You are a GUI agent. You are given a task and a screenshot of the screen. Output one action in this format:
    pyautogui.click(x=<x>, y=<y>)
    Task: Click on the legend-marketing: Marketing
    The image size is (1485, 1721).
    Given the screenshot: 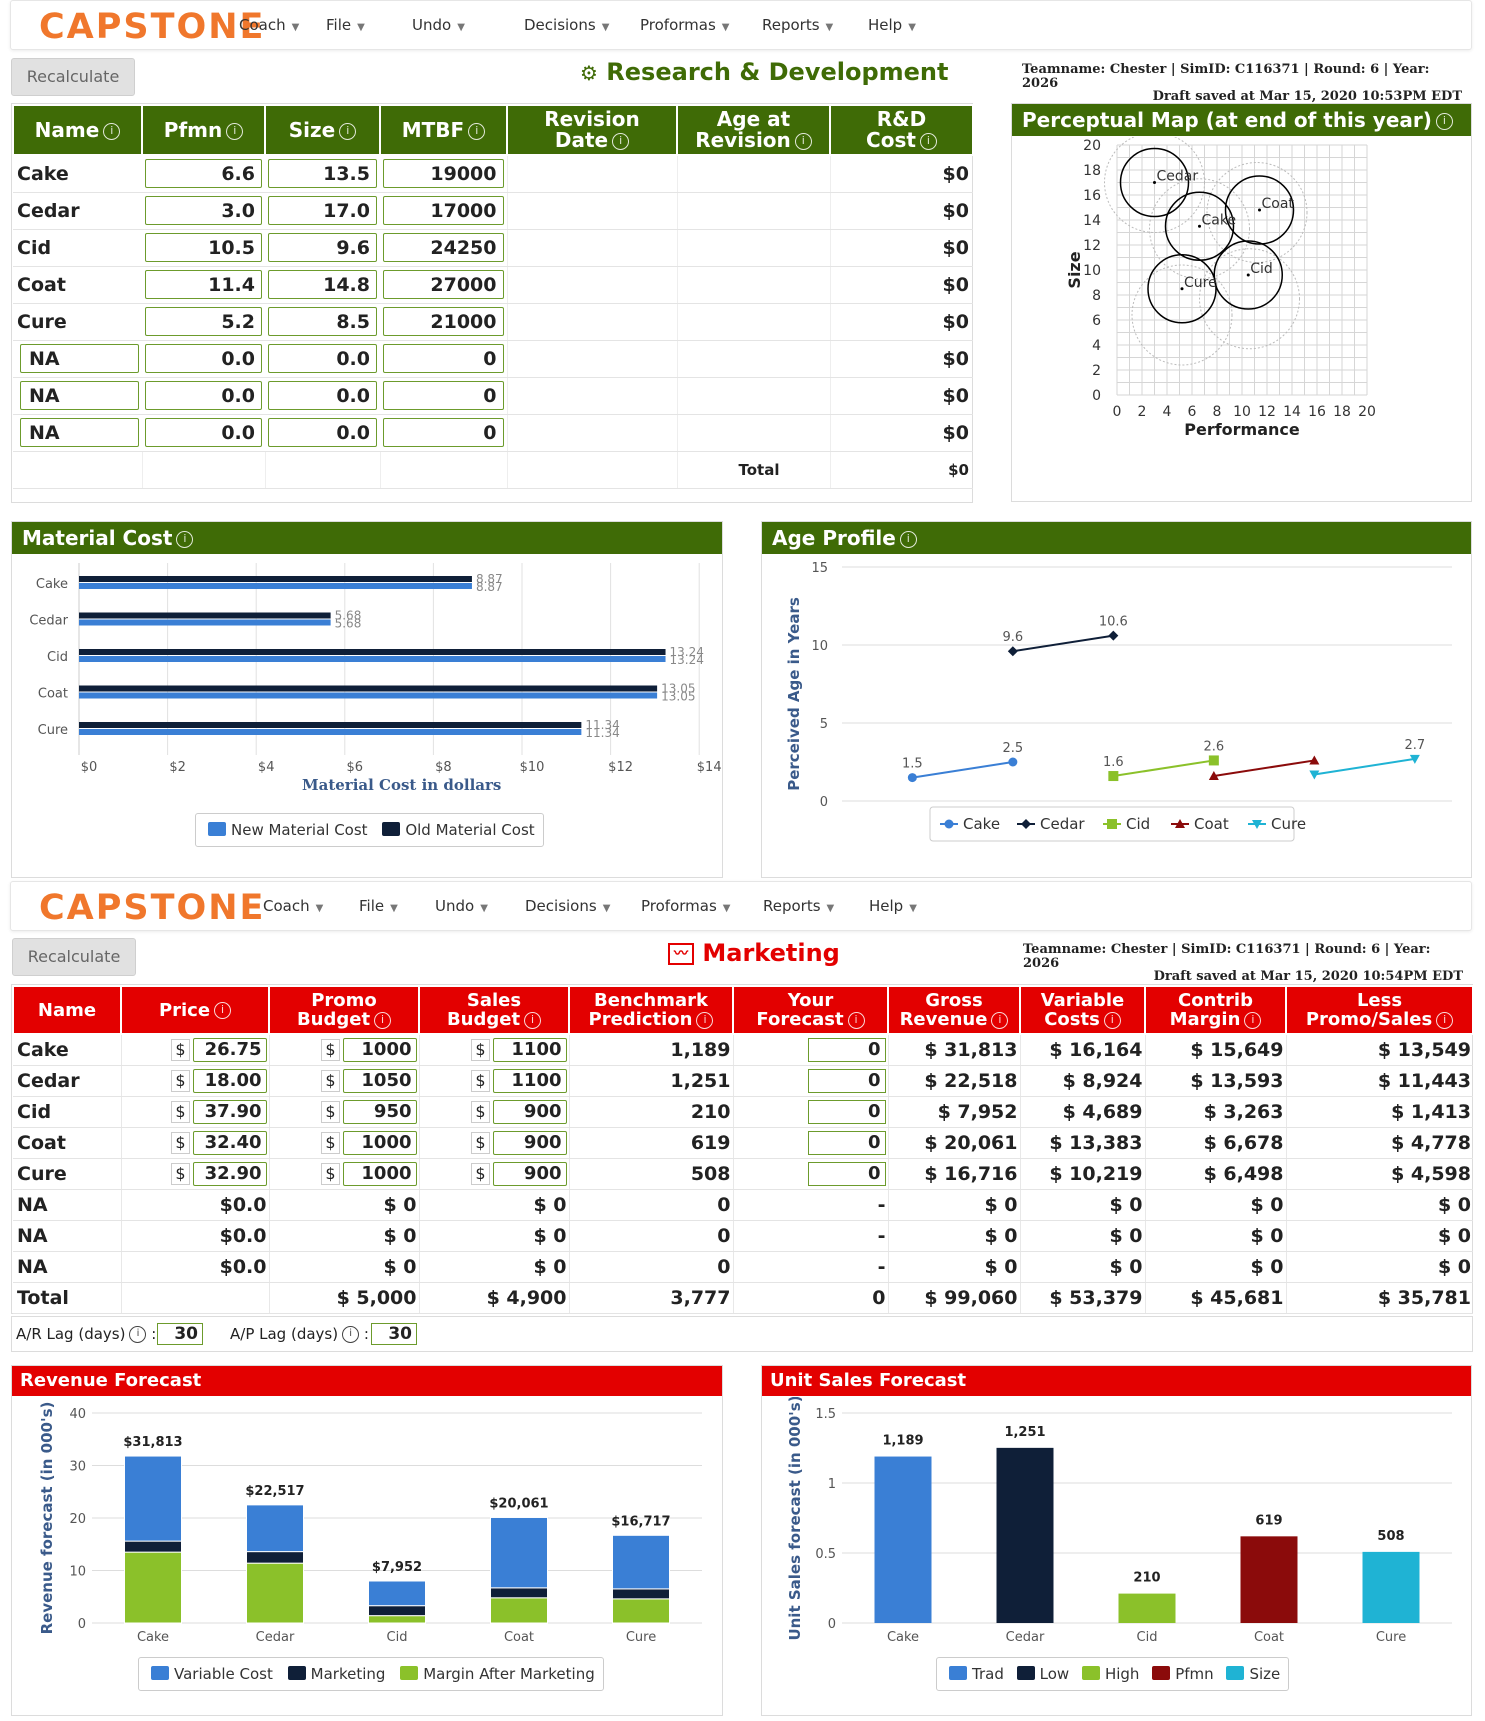 What is the action you would take?
    pyautogui.click(x=348, y=1674)
    